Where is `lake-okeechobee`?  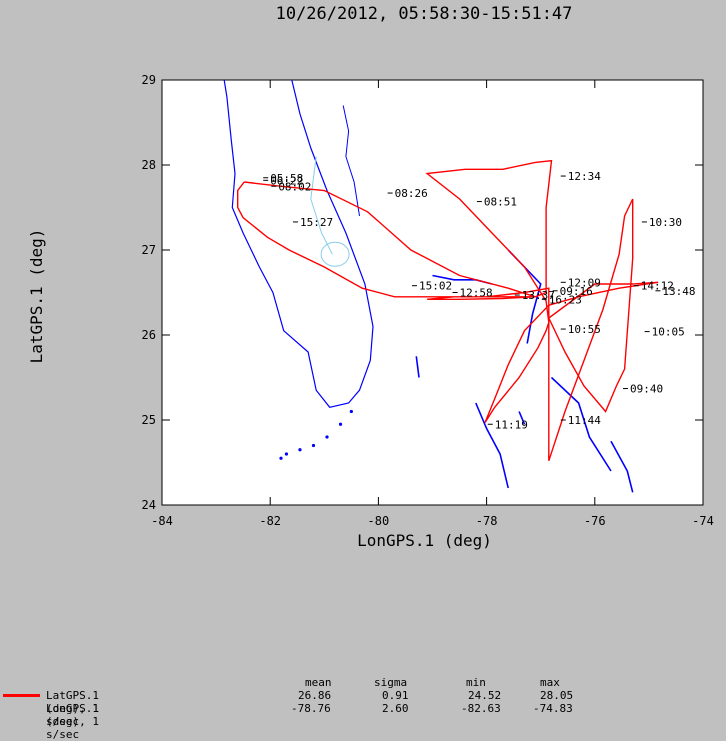
lake-okeechobee is located at coordinates (335, 254).